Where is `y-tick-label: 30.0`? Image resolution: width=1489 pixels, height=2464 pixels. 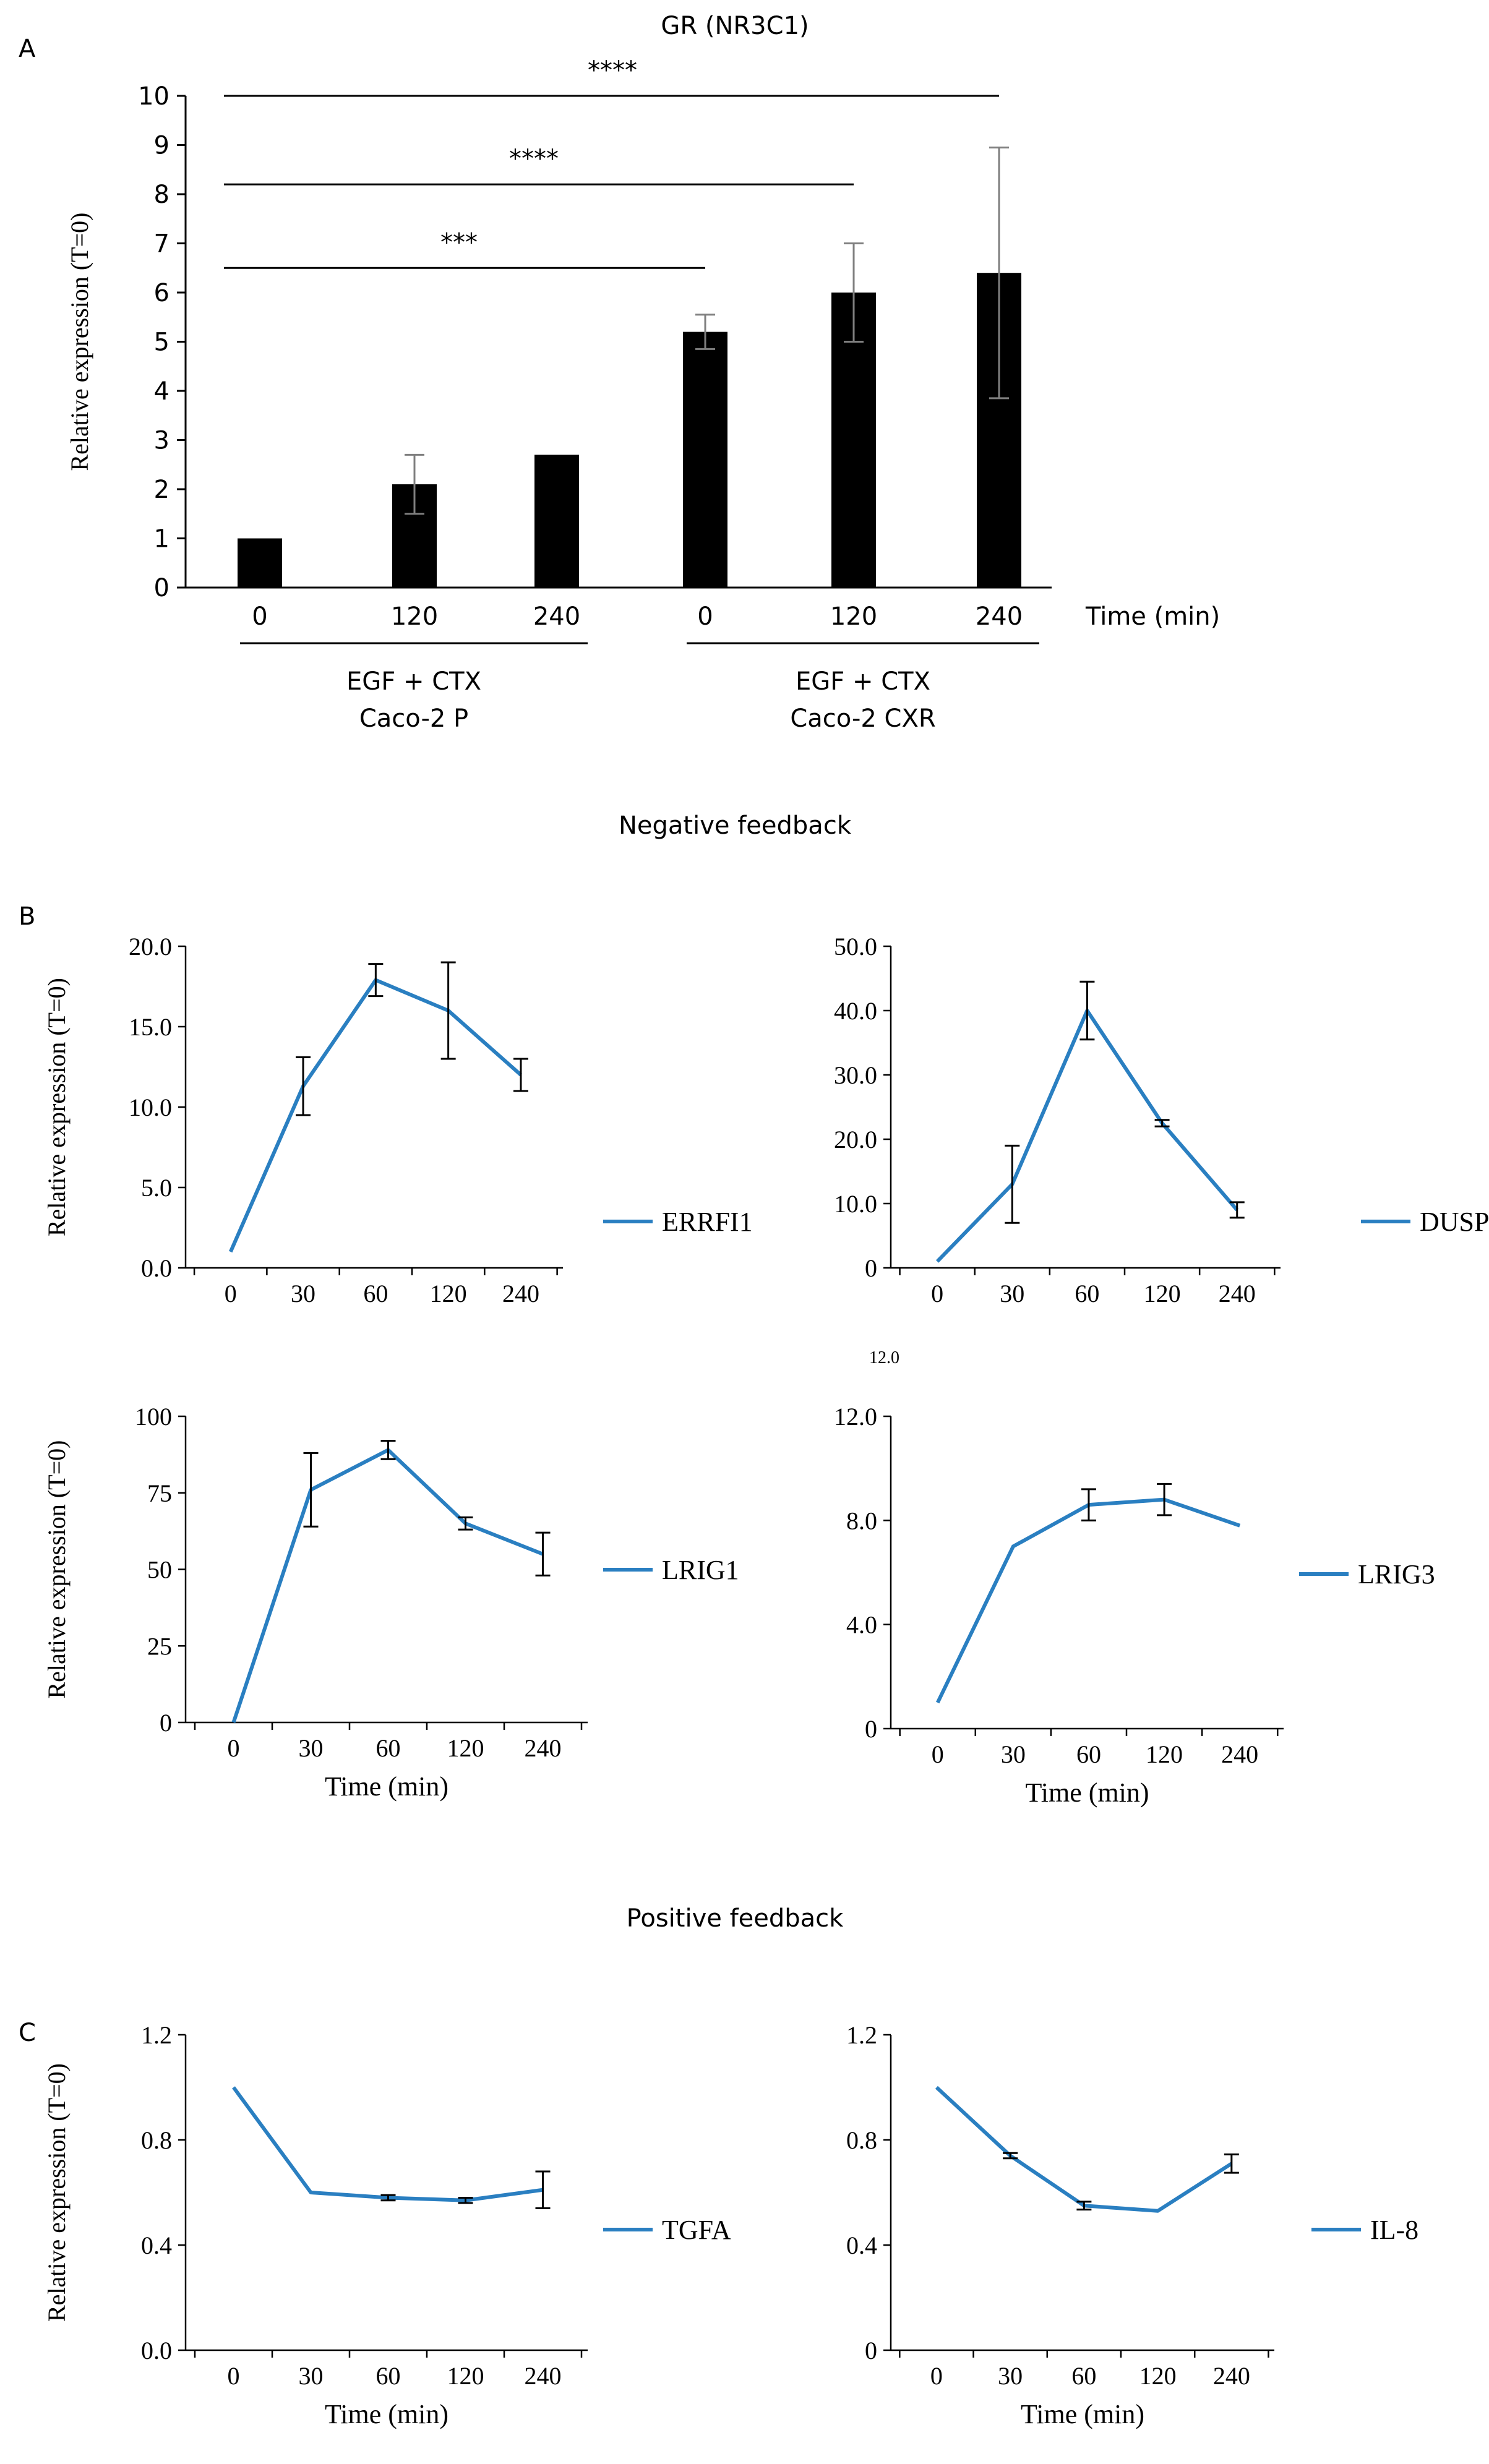
y-tick-label: 30.0 is located at coordinates (855, 1075).